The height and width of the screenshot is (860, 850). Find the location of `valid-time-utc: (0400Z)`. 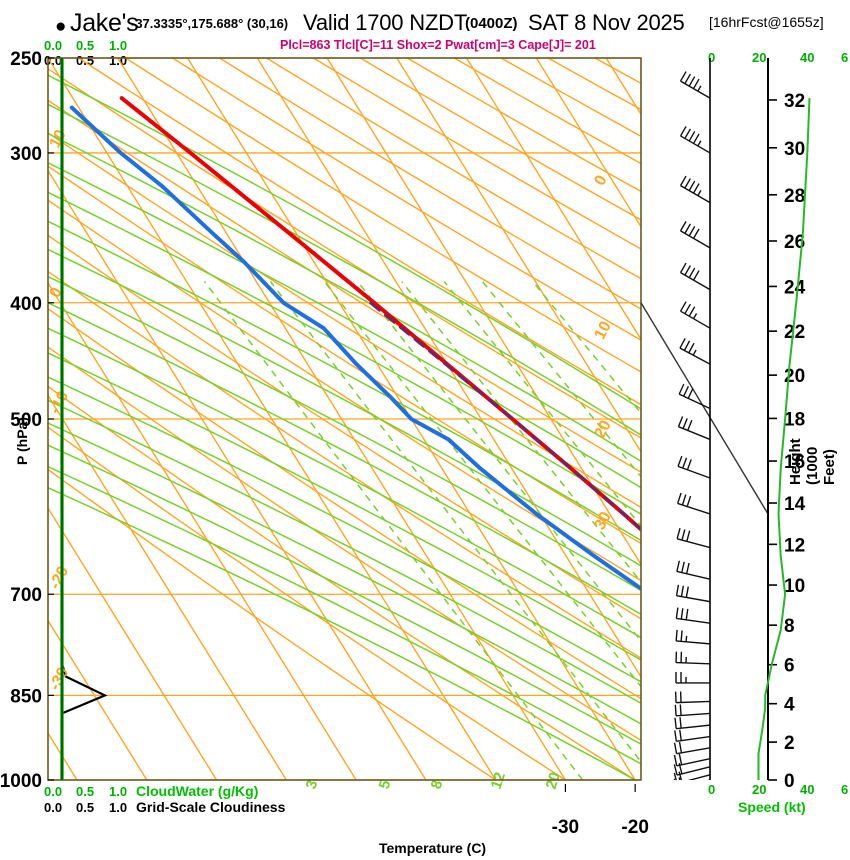

valid-time-utc: (0400Z) is located at coordinates (491, 23).